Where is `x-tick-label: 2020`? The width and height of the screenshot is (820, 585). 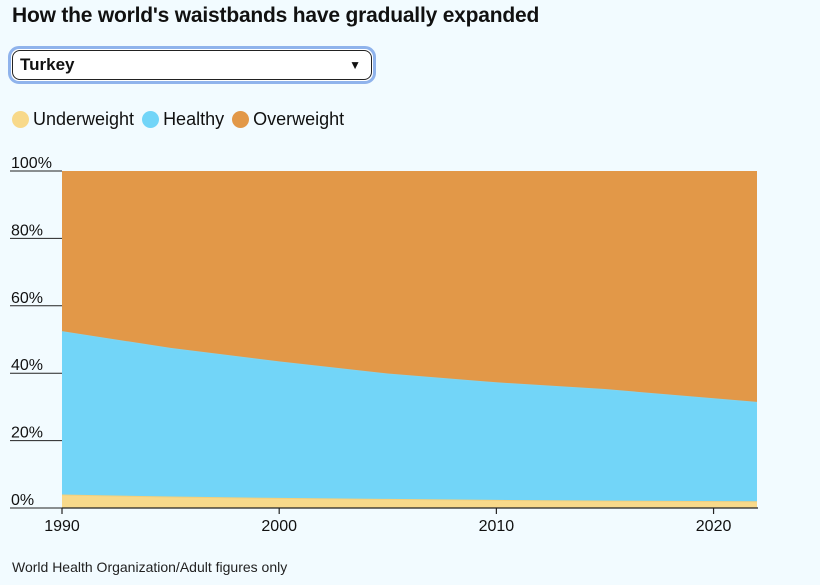 x-tick-label: 2020 is located at coordinates (714, 526).